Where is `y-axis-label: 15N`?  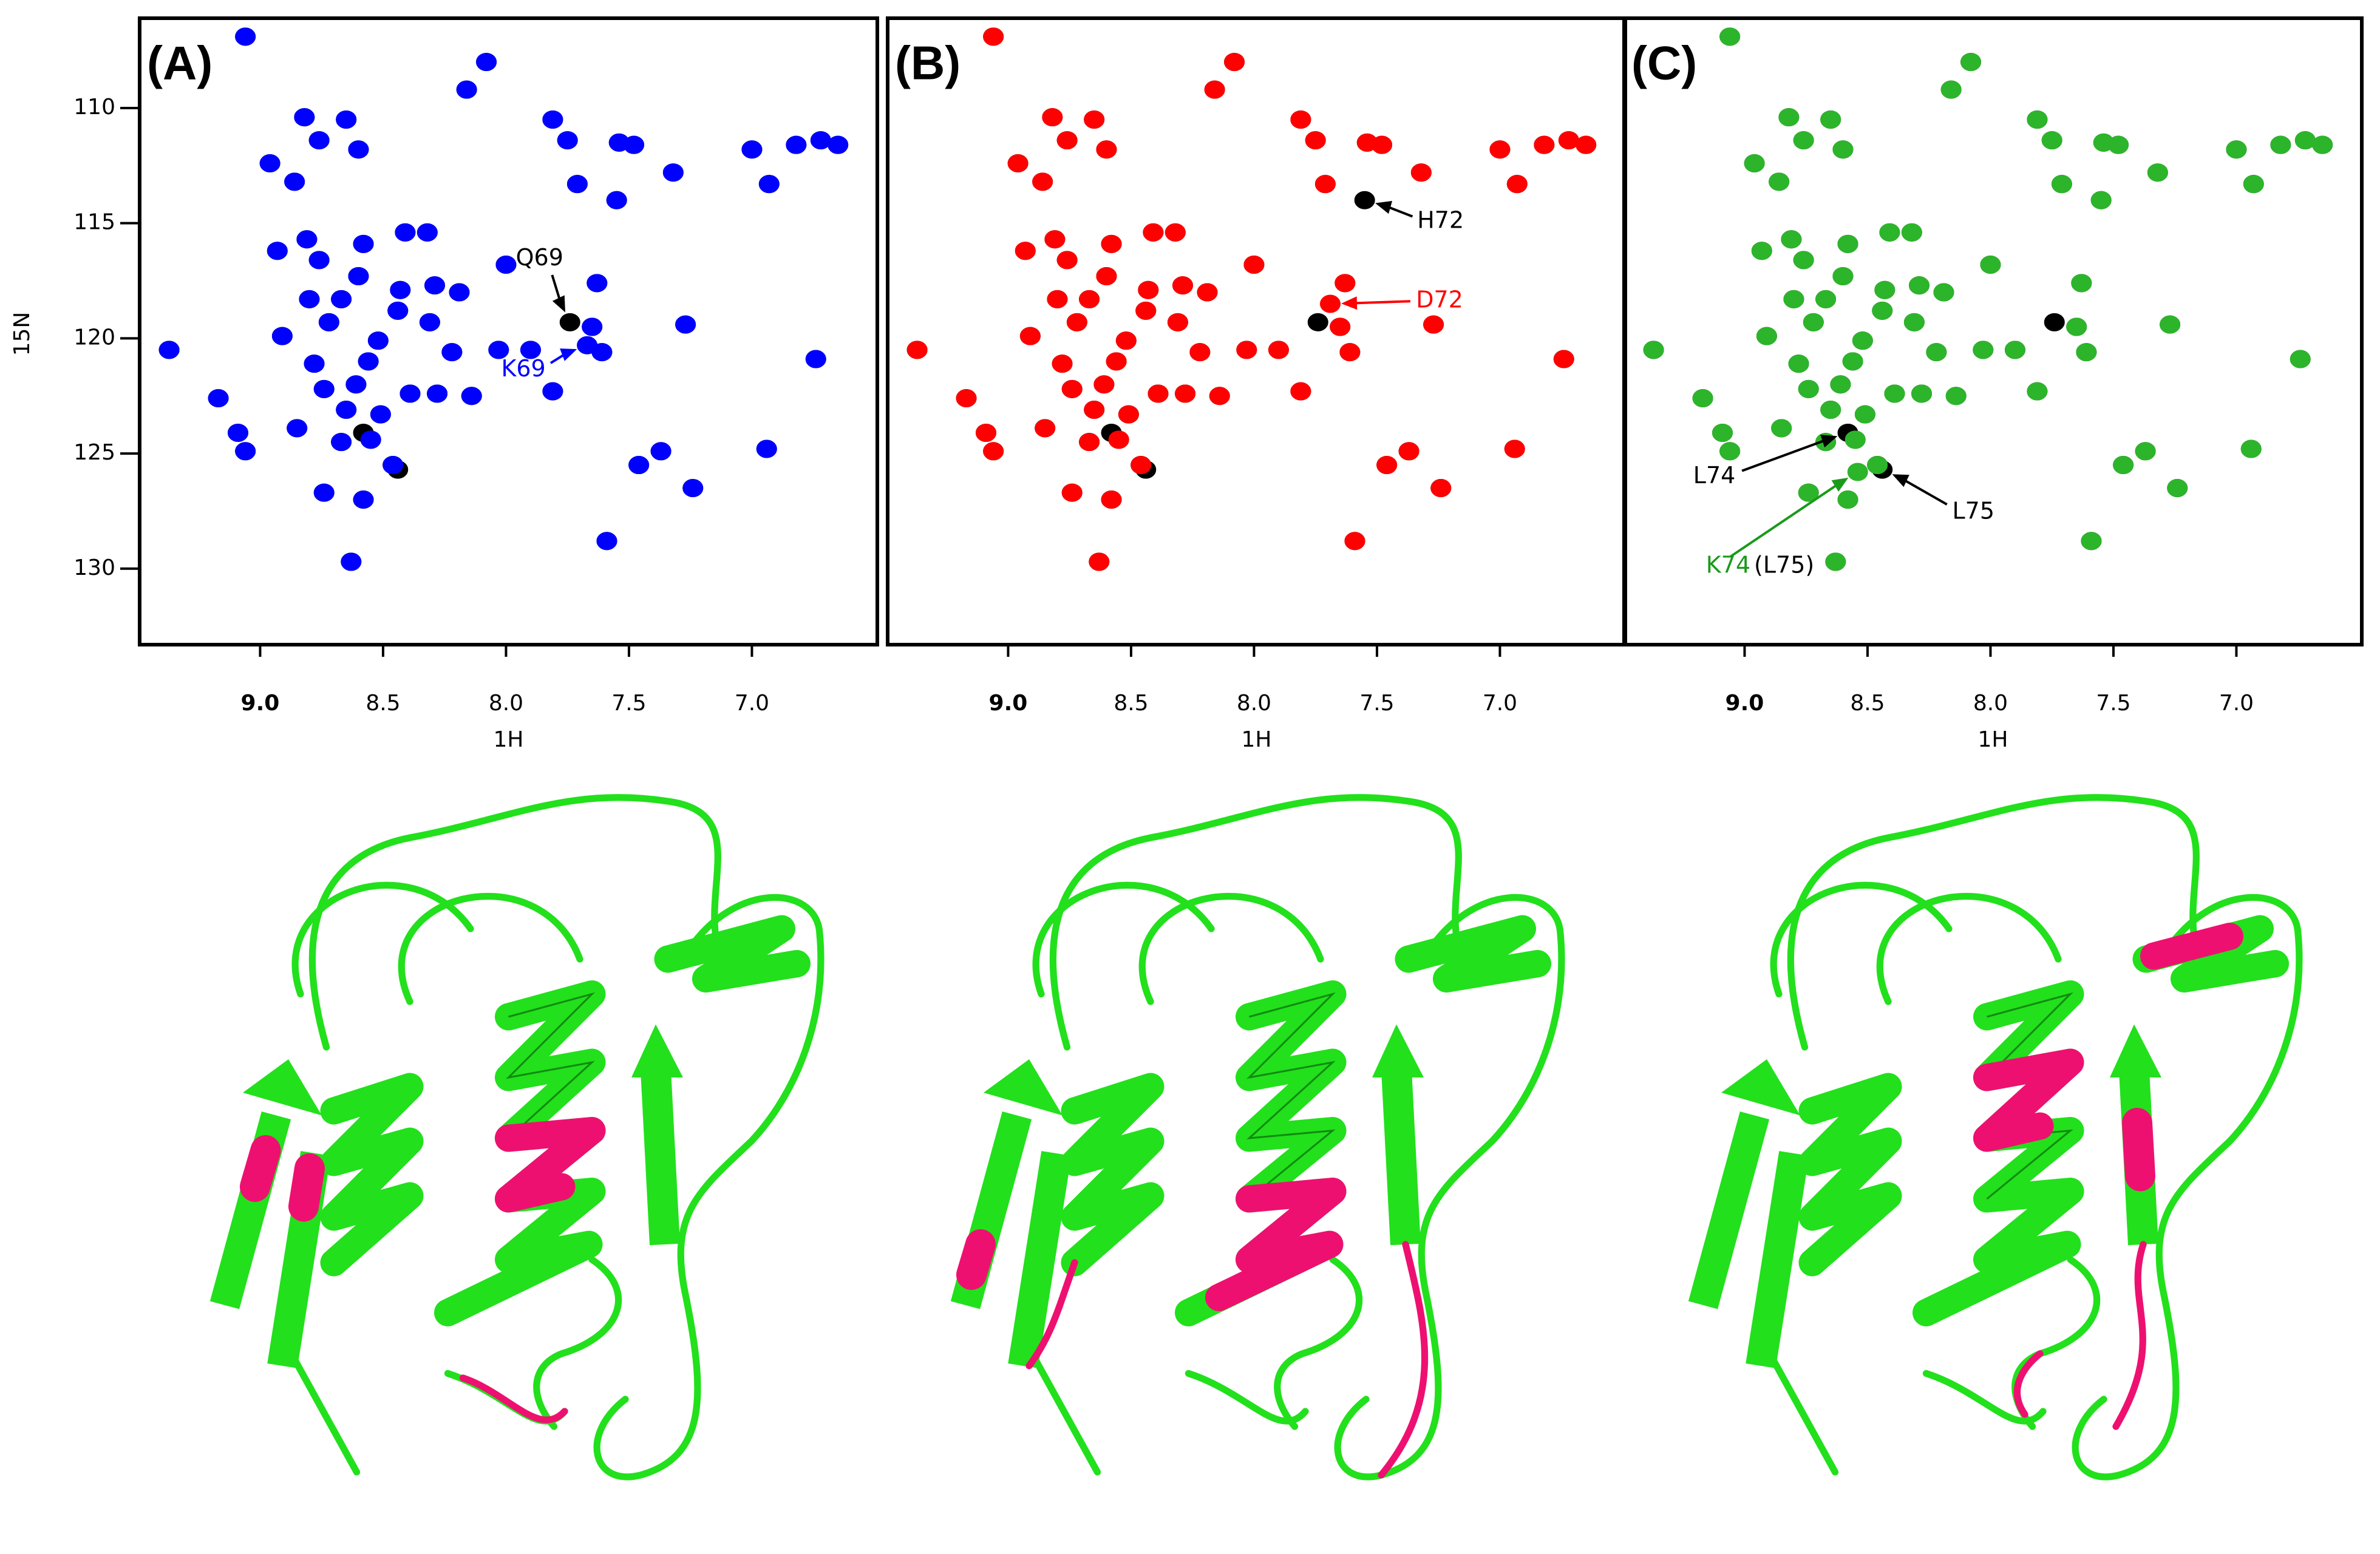 y-axis-label: 15N is located at coordinates (22, 334).